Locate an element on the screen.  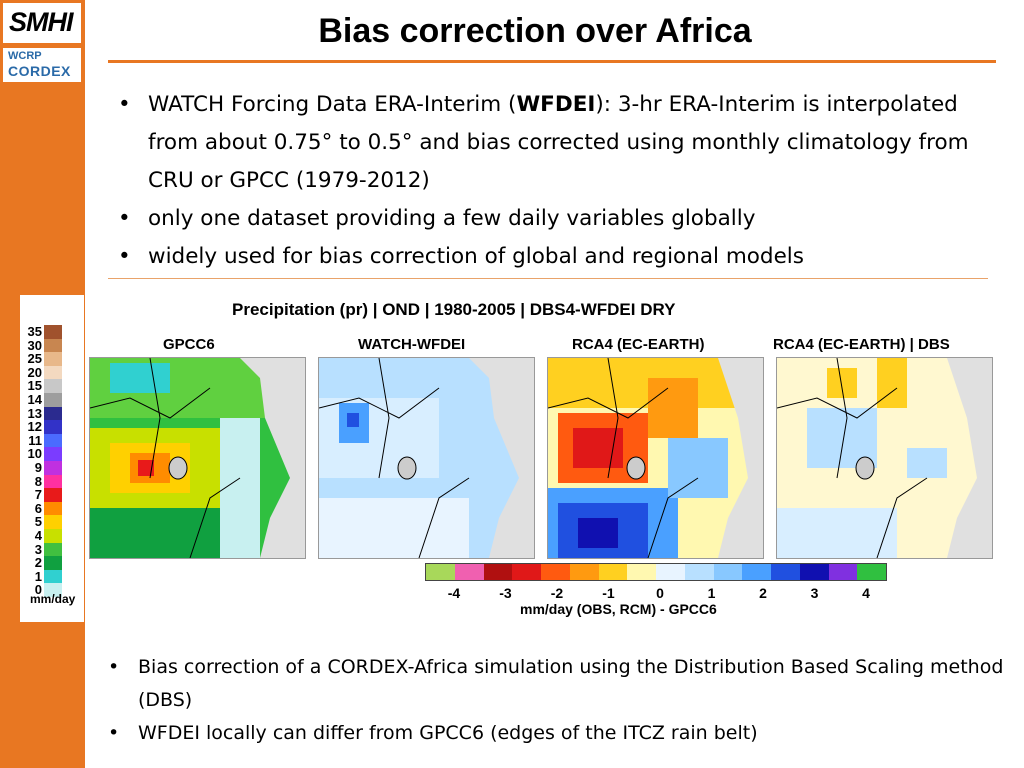
wcrp-logo-text: WCRP is located at coordinates (25, 56).